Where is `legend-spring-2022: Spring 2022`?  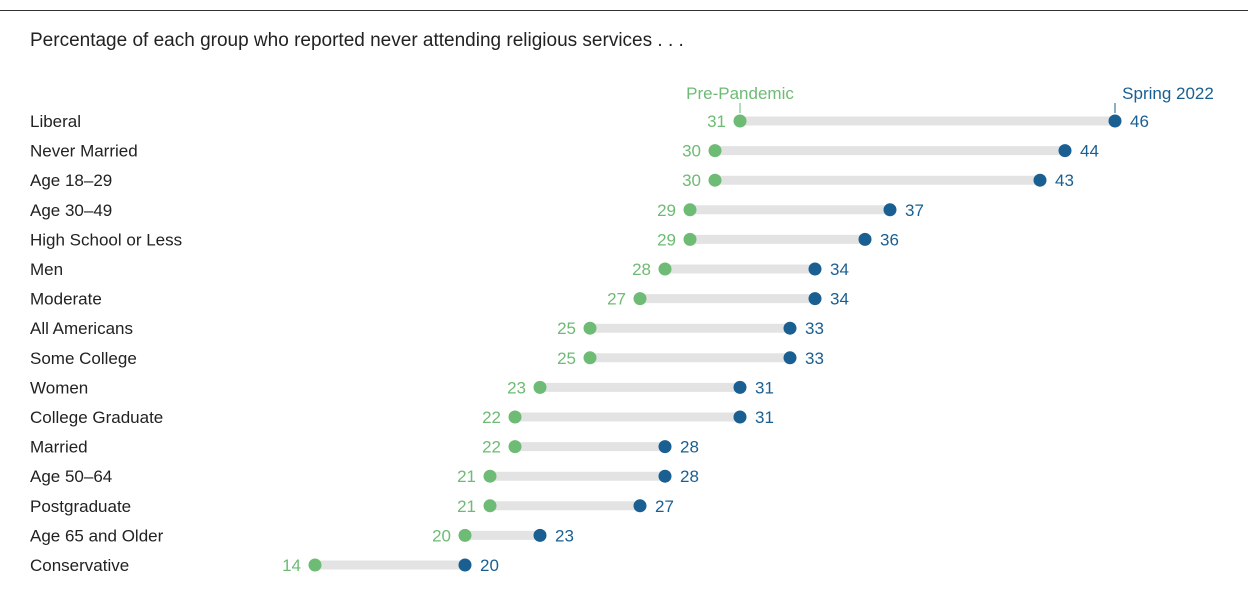
legend-spring-2022: Spring 2022 is located at coordinates (1168, 93).